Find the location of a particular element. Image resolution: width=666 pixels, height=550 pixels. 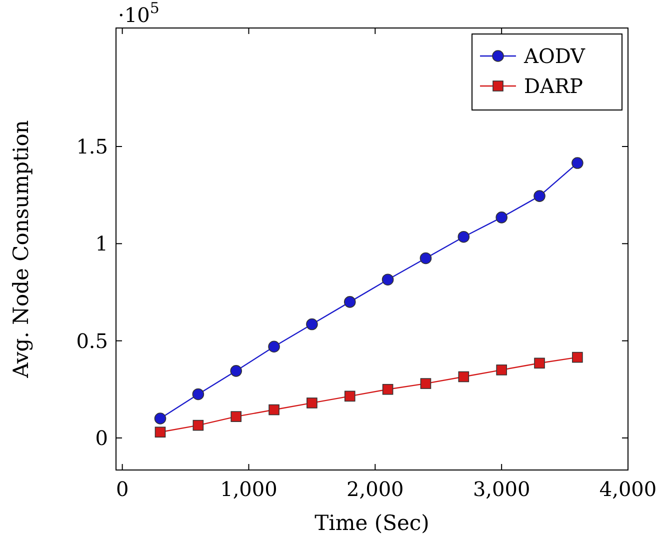

x-tick-label: 4,000 is located at coordinates (628, 489).